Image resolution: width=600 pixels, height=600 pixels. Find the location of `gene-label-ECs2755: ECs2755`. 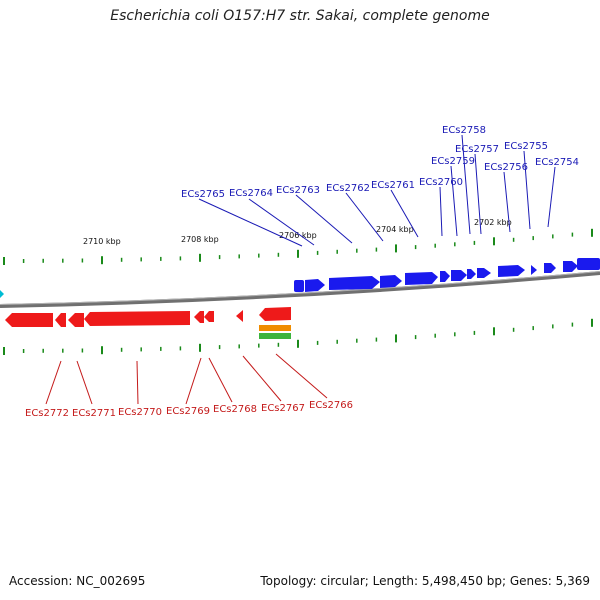

gene-label-ECs2755: ECs2755 is located at coordinates (526, 146).